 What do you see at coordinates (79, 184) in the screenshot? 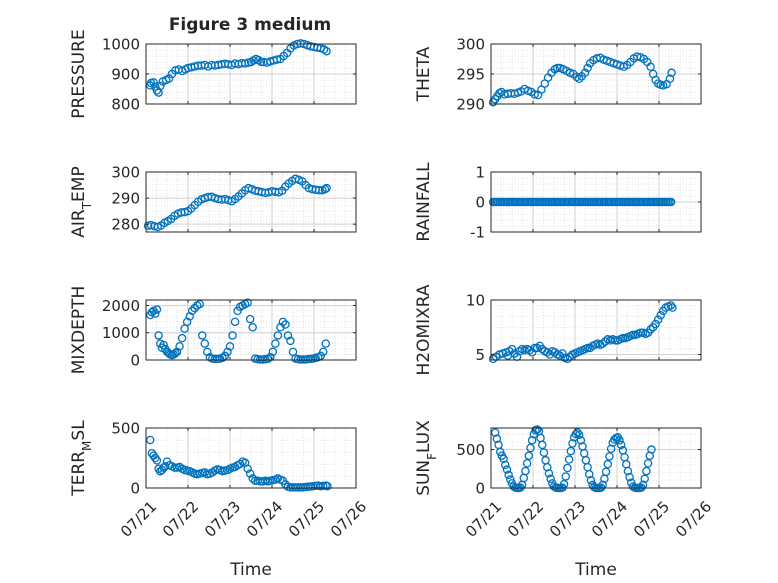
I see `y-axis-label-rest: EMP` at bounding box center [79, 184].